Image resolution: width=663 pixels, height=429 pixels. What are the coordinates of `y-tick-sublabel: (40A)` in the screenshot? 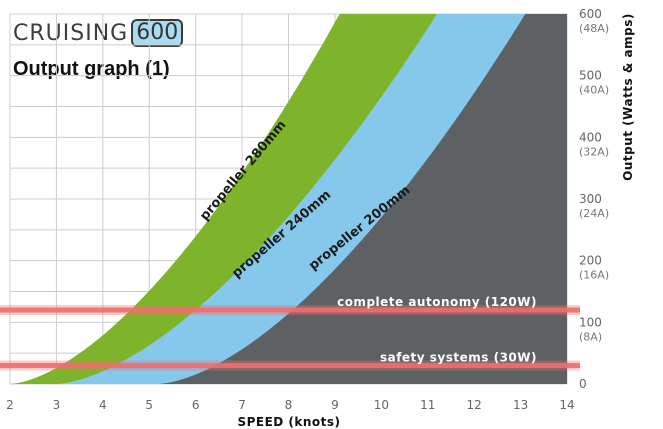 It's located at (594, 90).